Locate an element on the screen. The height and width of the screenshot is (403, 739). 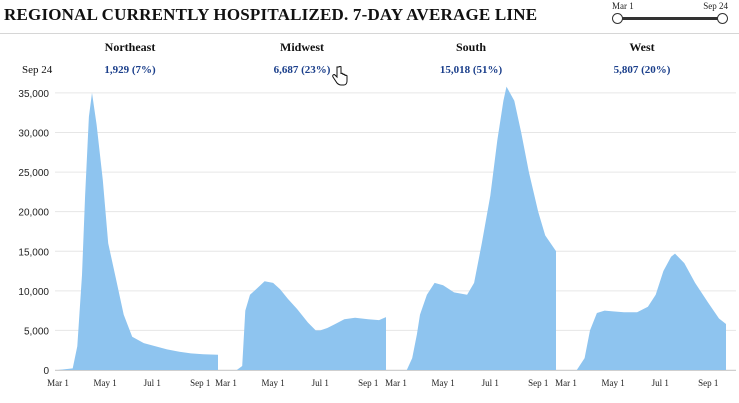
slider-start-label: Mar 1 is located at coordinates (623, 6).